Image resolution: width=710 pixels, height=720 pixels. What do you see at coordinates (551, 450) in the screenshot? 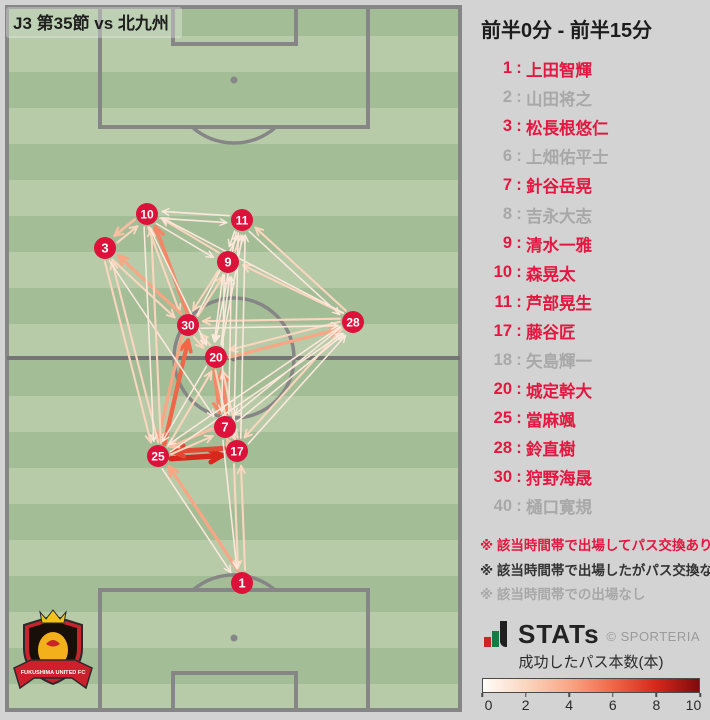
I see `player-name: 鈴直樹` at bounding box center [551, 450].